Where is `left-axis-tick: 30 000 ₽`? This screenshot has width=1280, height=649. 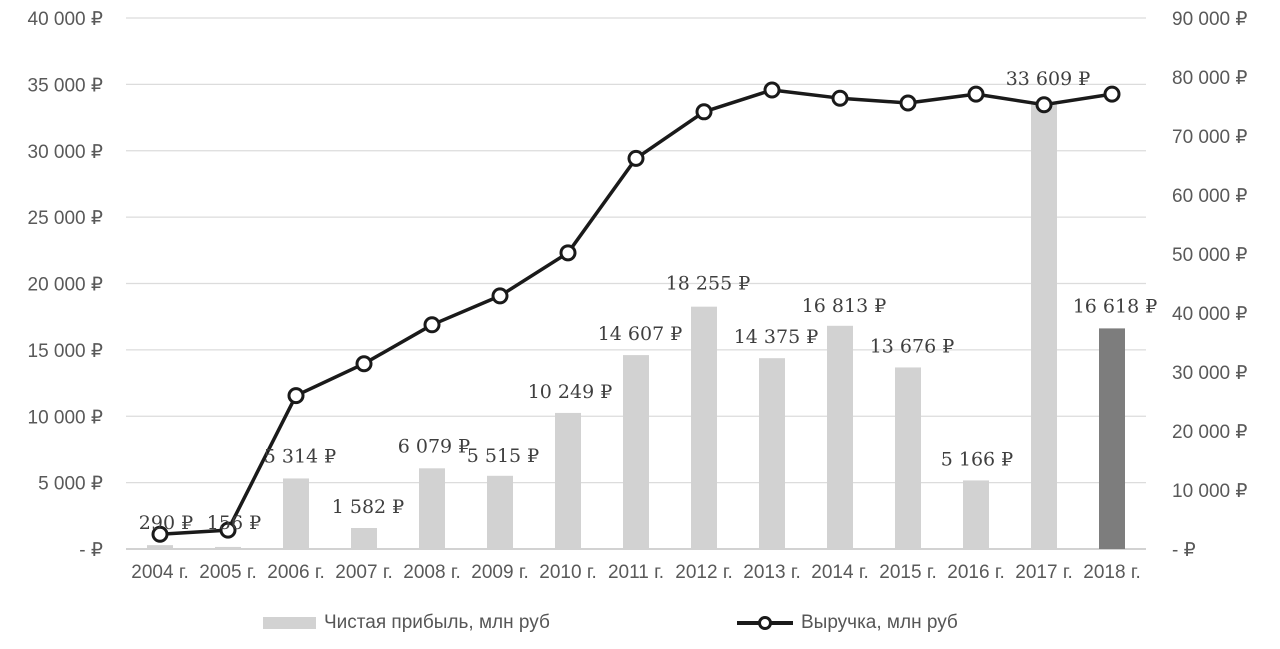 left-axis-tick: 30 000 ₽ is located at coordinates (65, 152).